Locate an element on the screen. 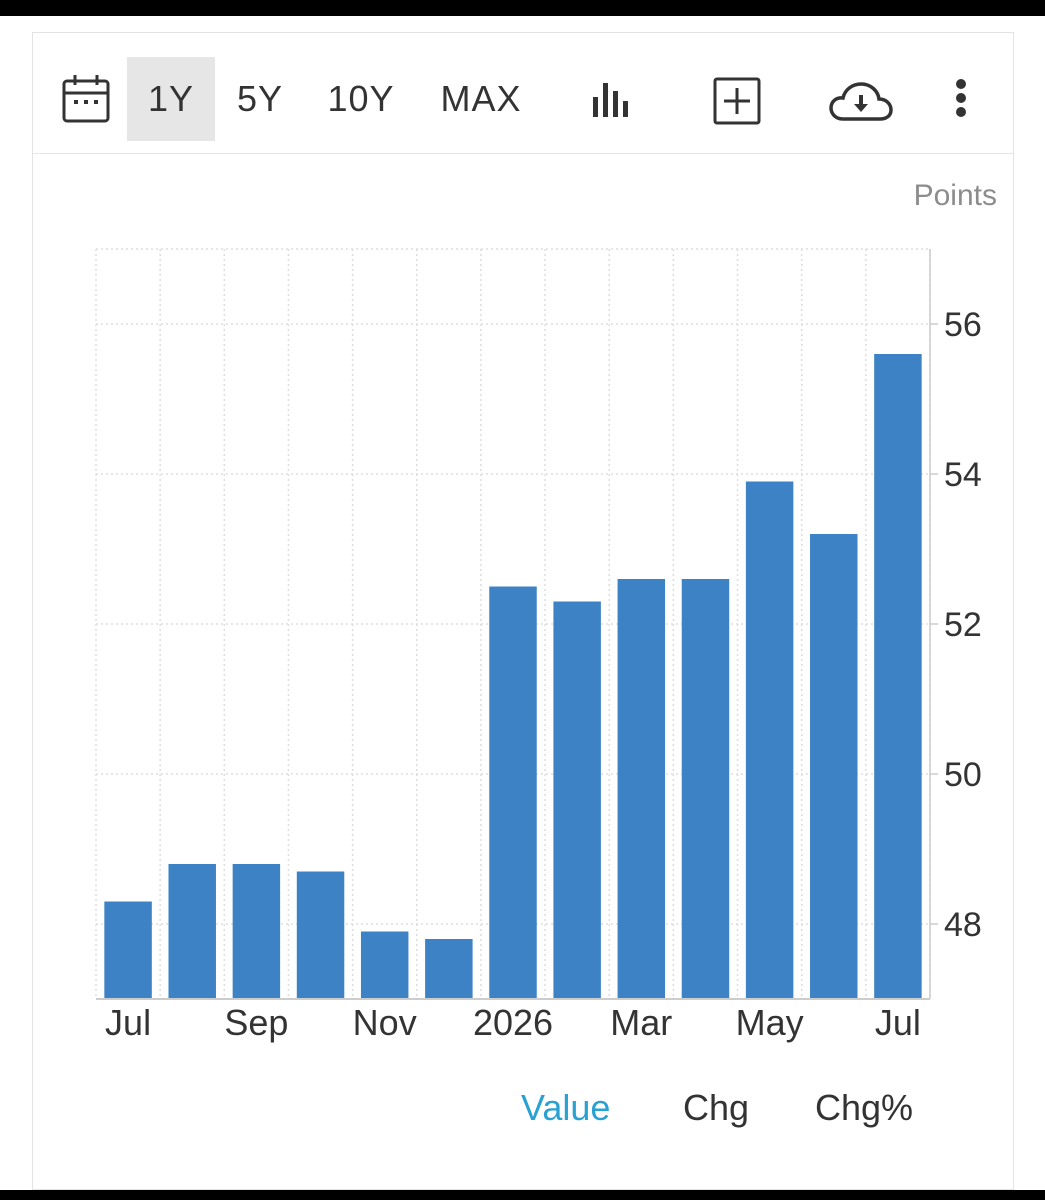  tab-value: Value is located at coordinates (566, 1107).